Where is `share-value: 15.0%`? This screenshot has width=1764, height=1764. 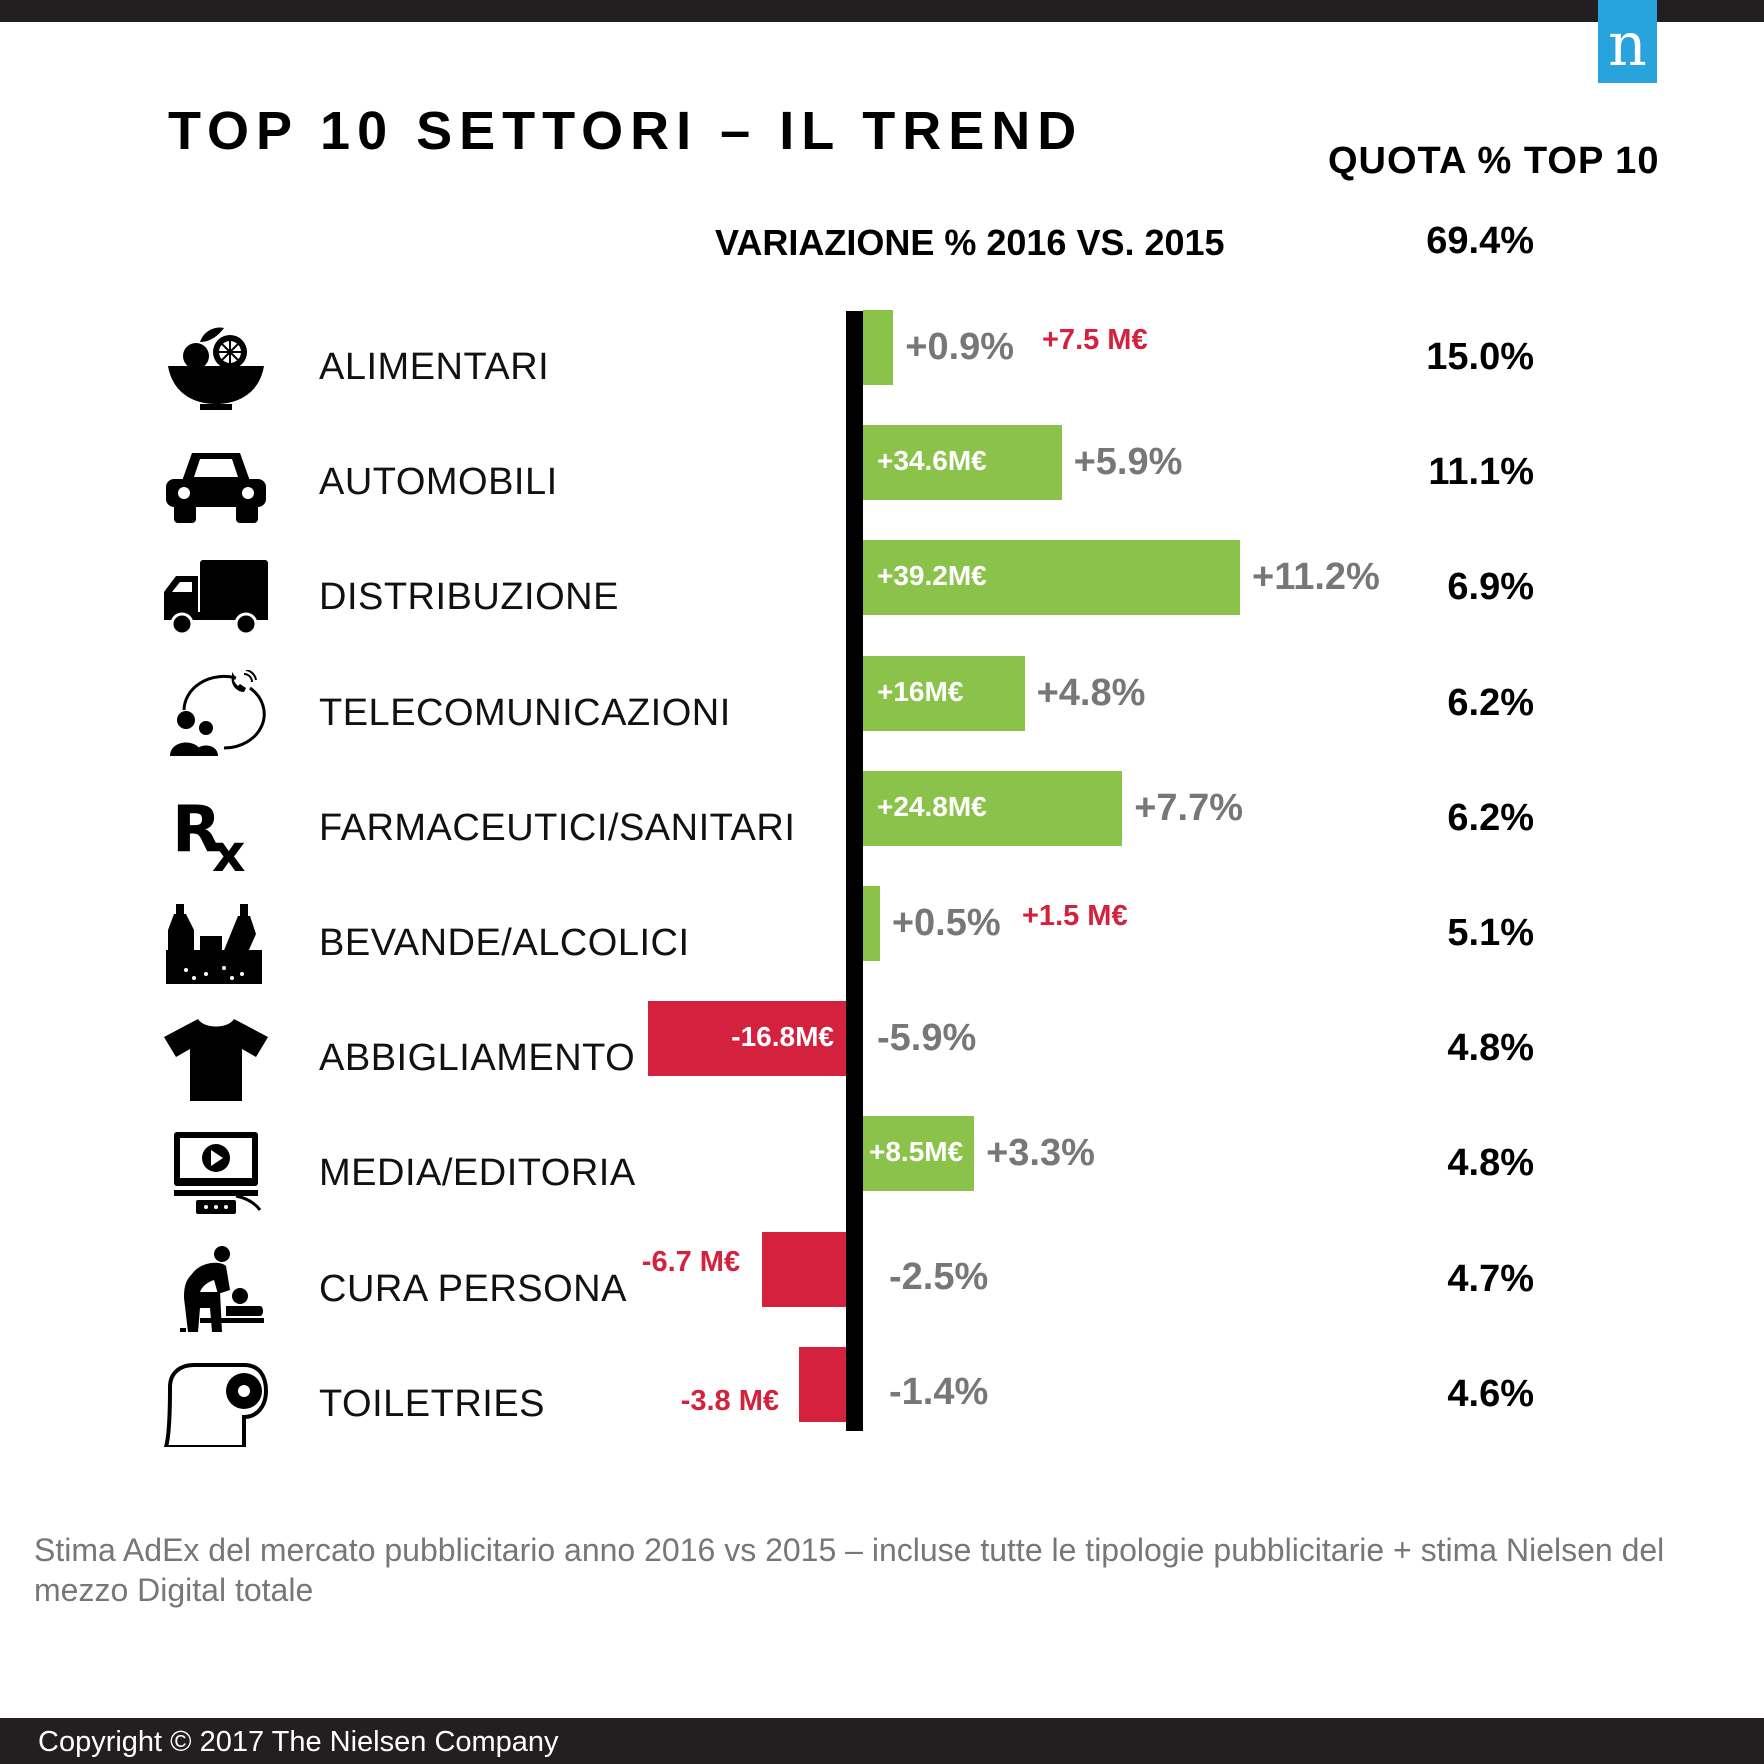 share-value: 15.0% is located at coordinates (1480, 357).